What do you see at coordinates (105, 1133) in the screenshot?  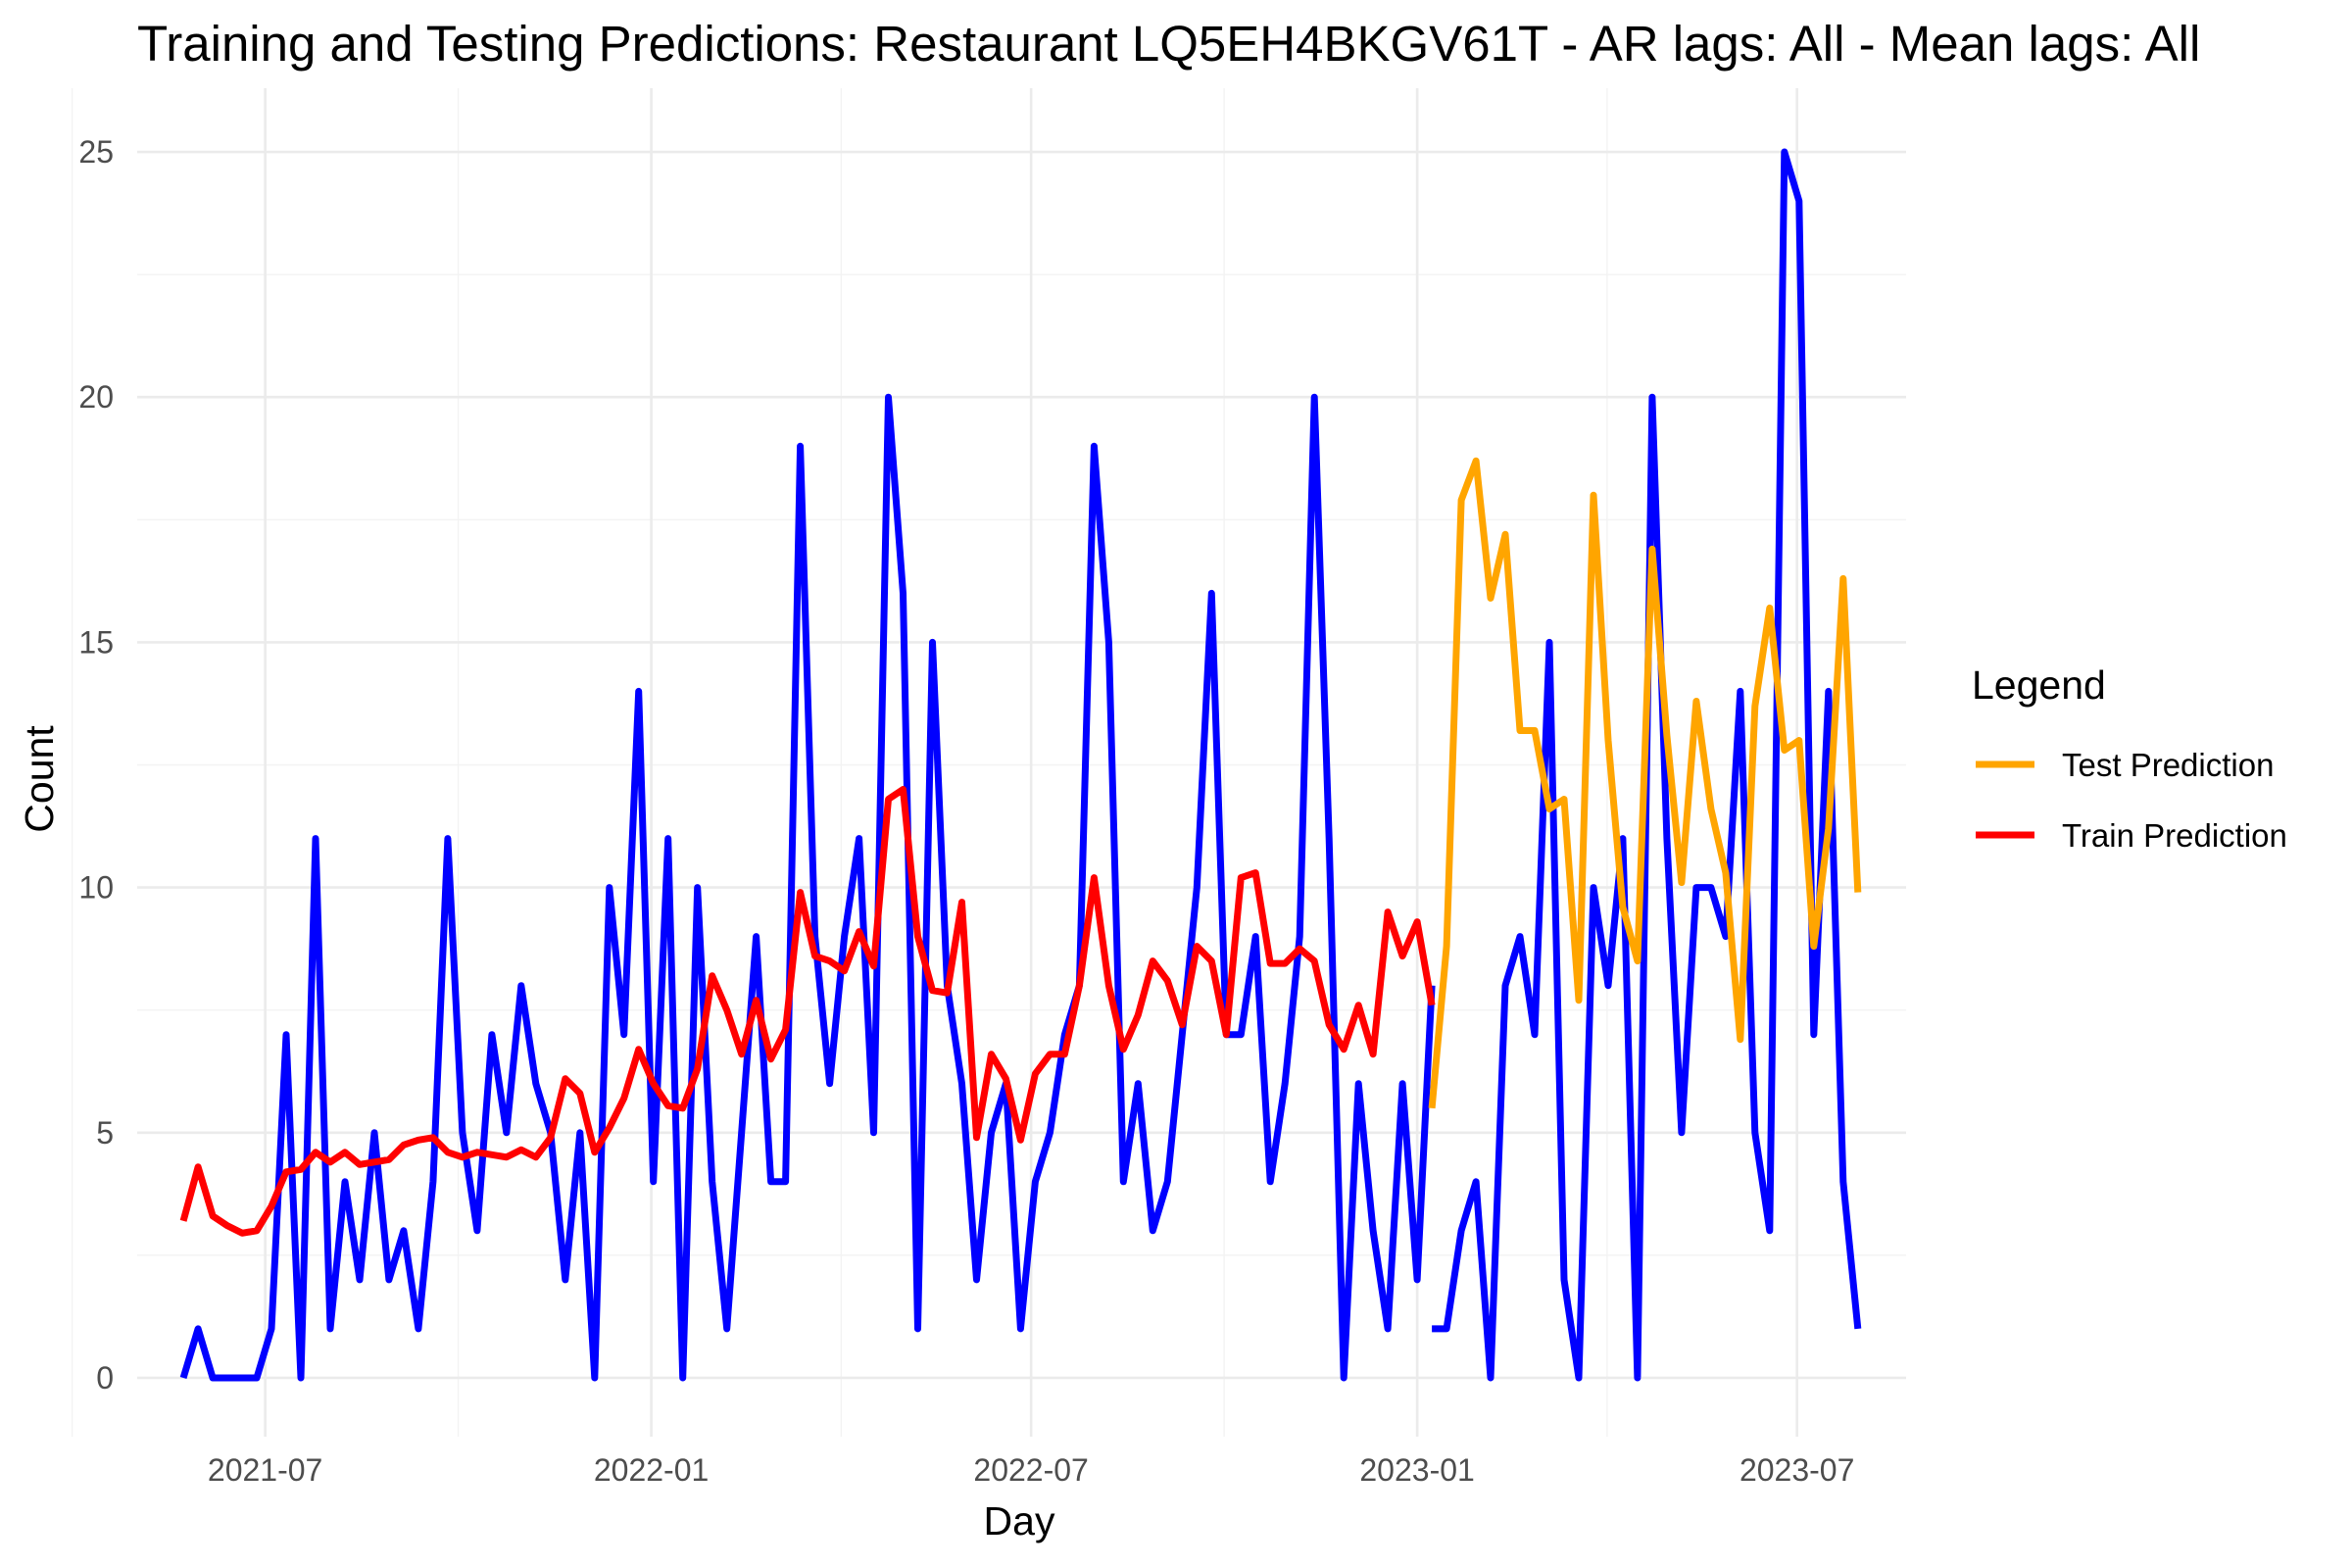 I see `y-tick-label: 5` at bounding box center [105, 1133].